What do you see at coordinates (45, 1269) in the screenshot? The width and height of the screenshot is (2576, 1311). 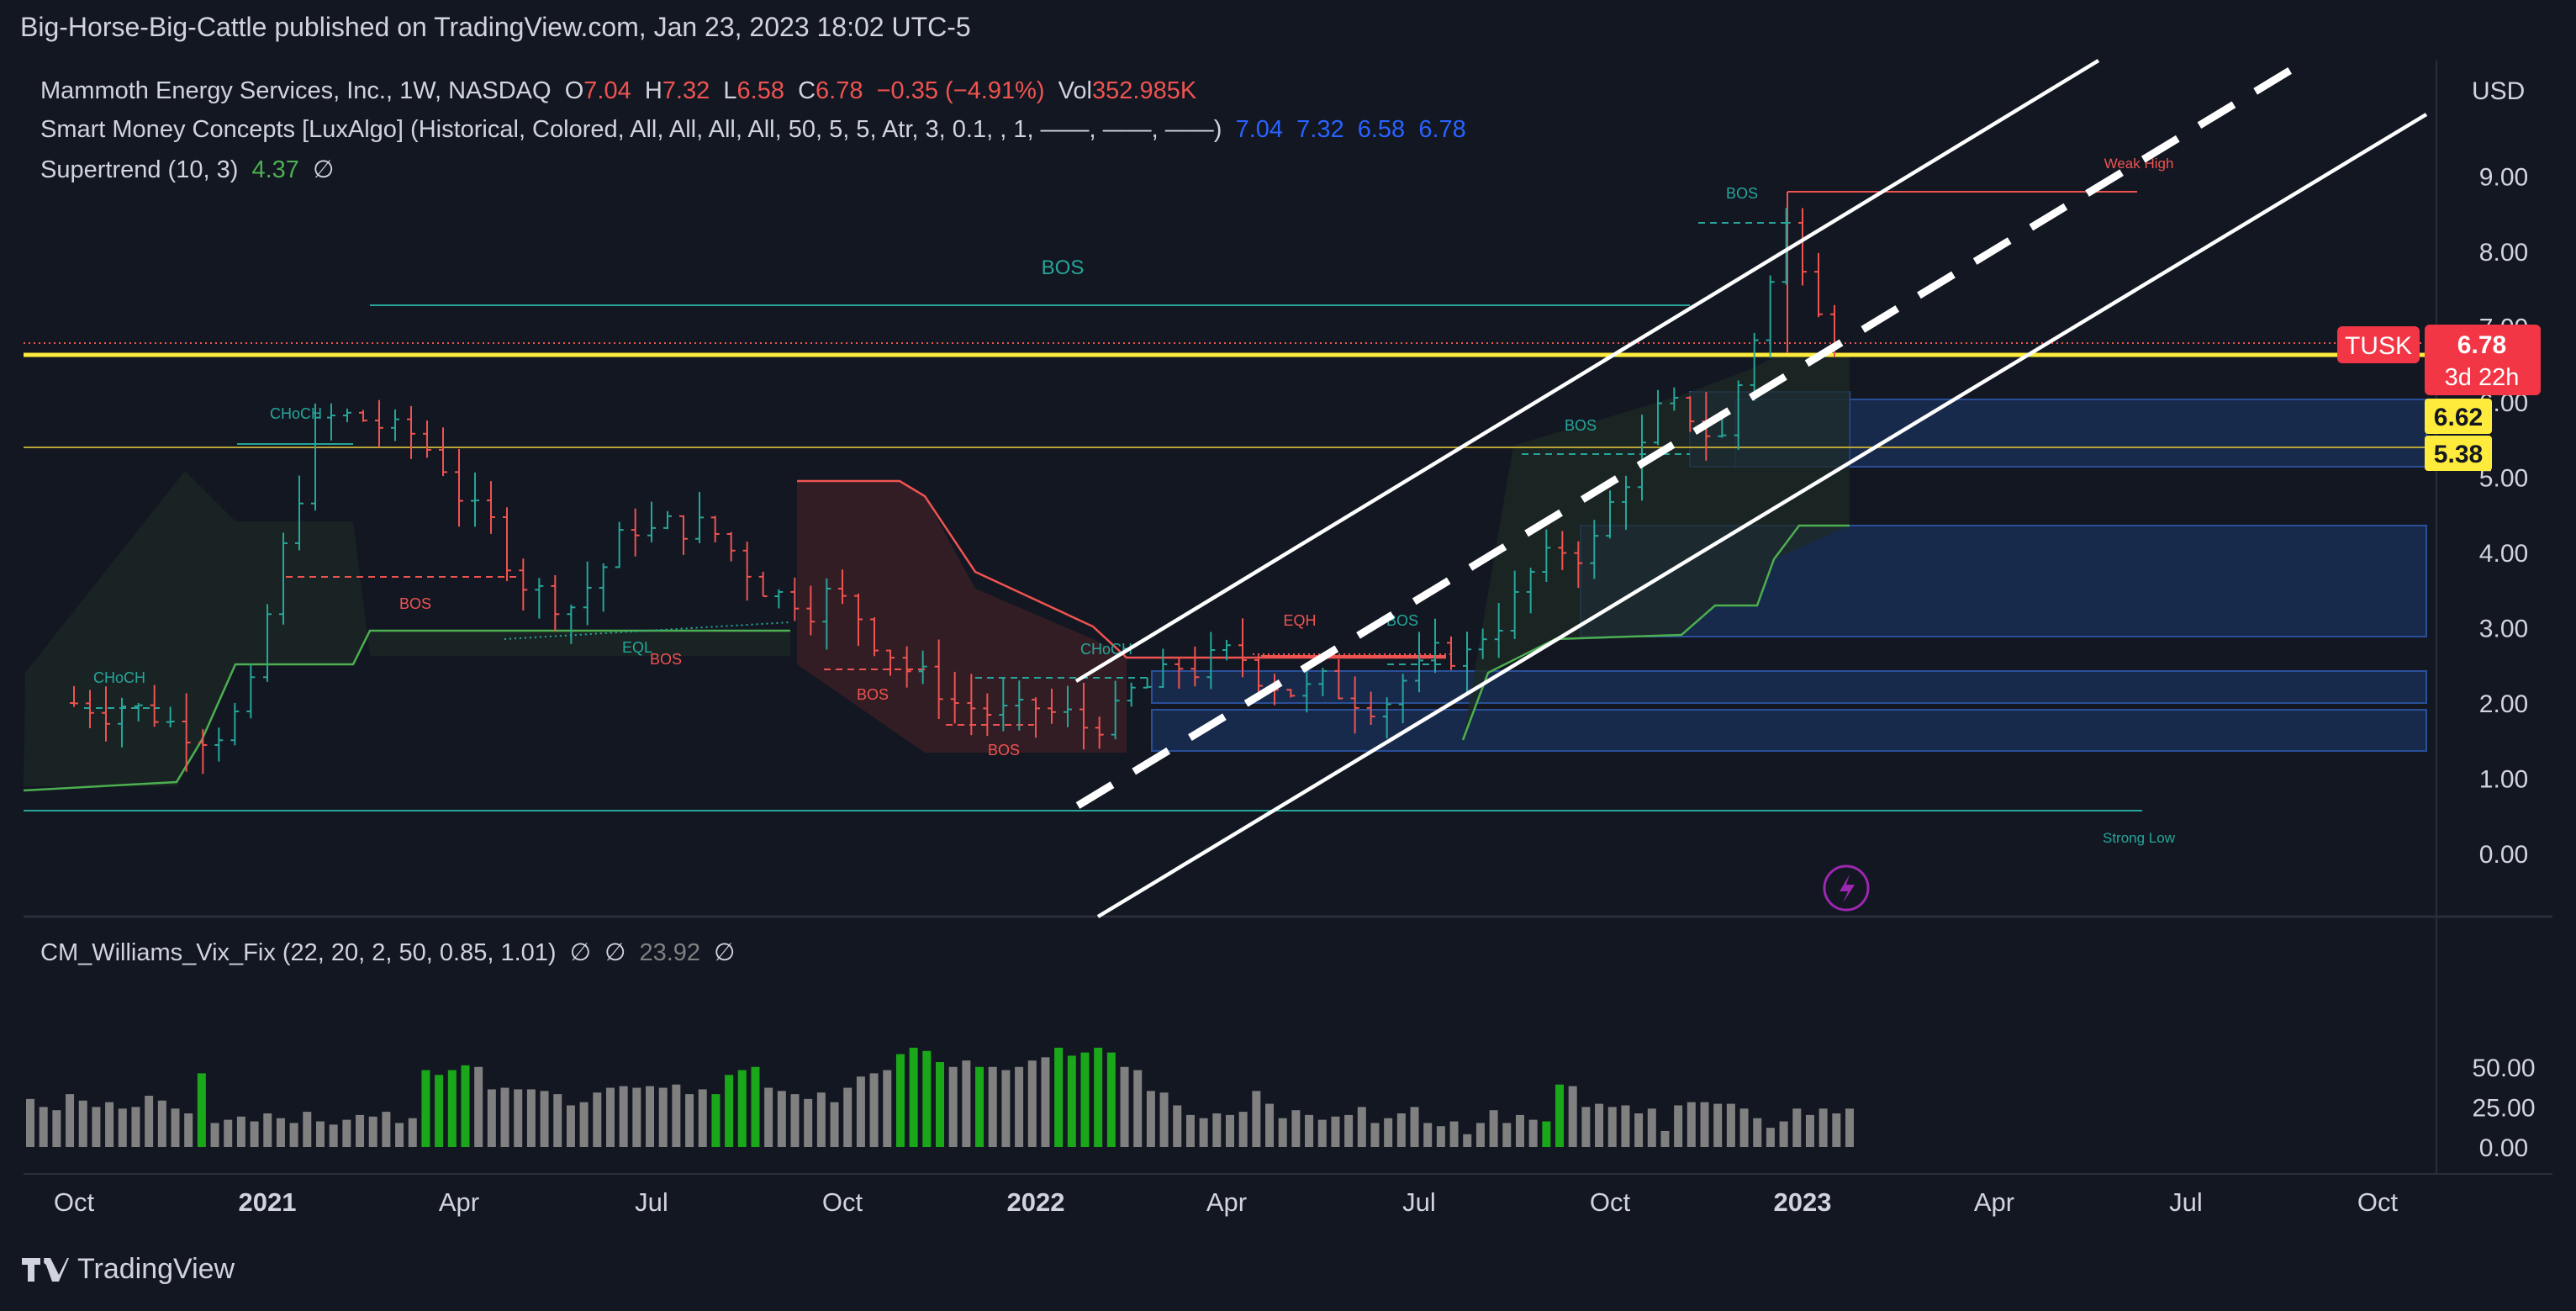 I see `tradingview-logo-icon` at bounding box center [45, 1269].